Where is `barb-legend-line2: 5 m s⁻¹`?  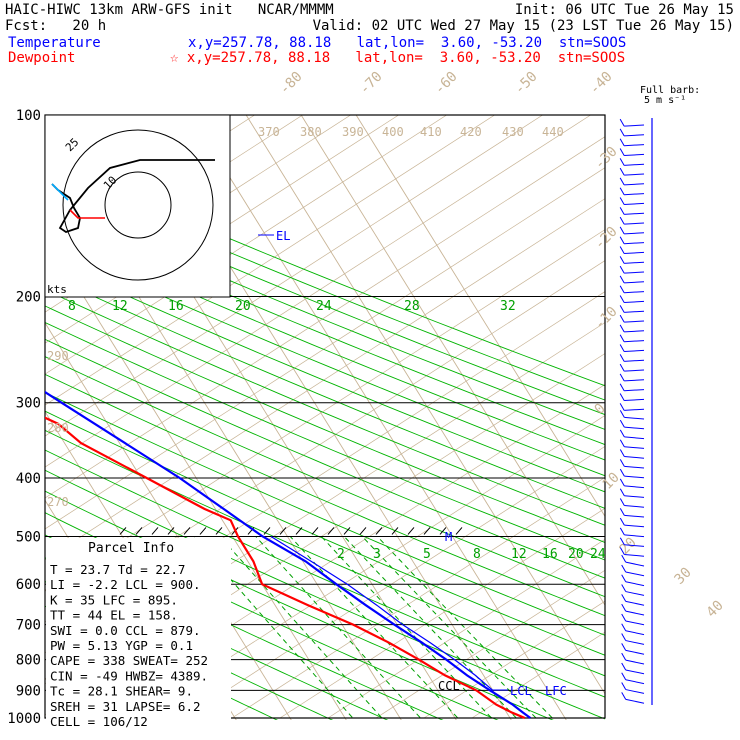 barb-legend-line2: 5 m s⁻¹ is located at coordinates (665, 100).